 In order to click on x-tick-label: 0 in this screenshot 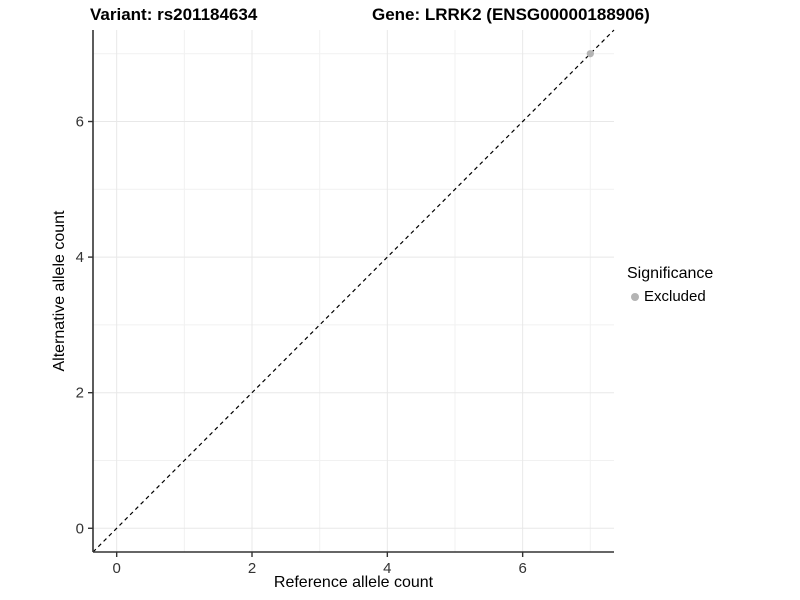, I will do `click(117, 568)`.